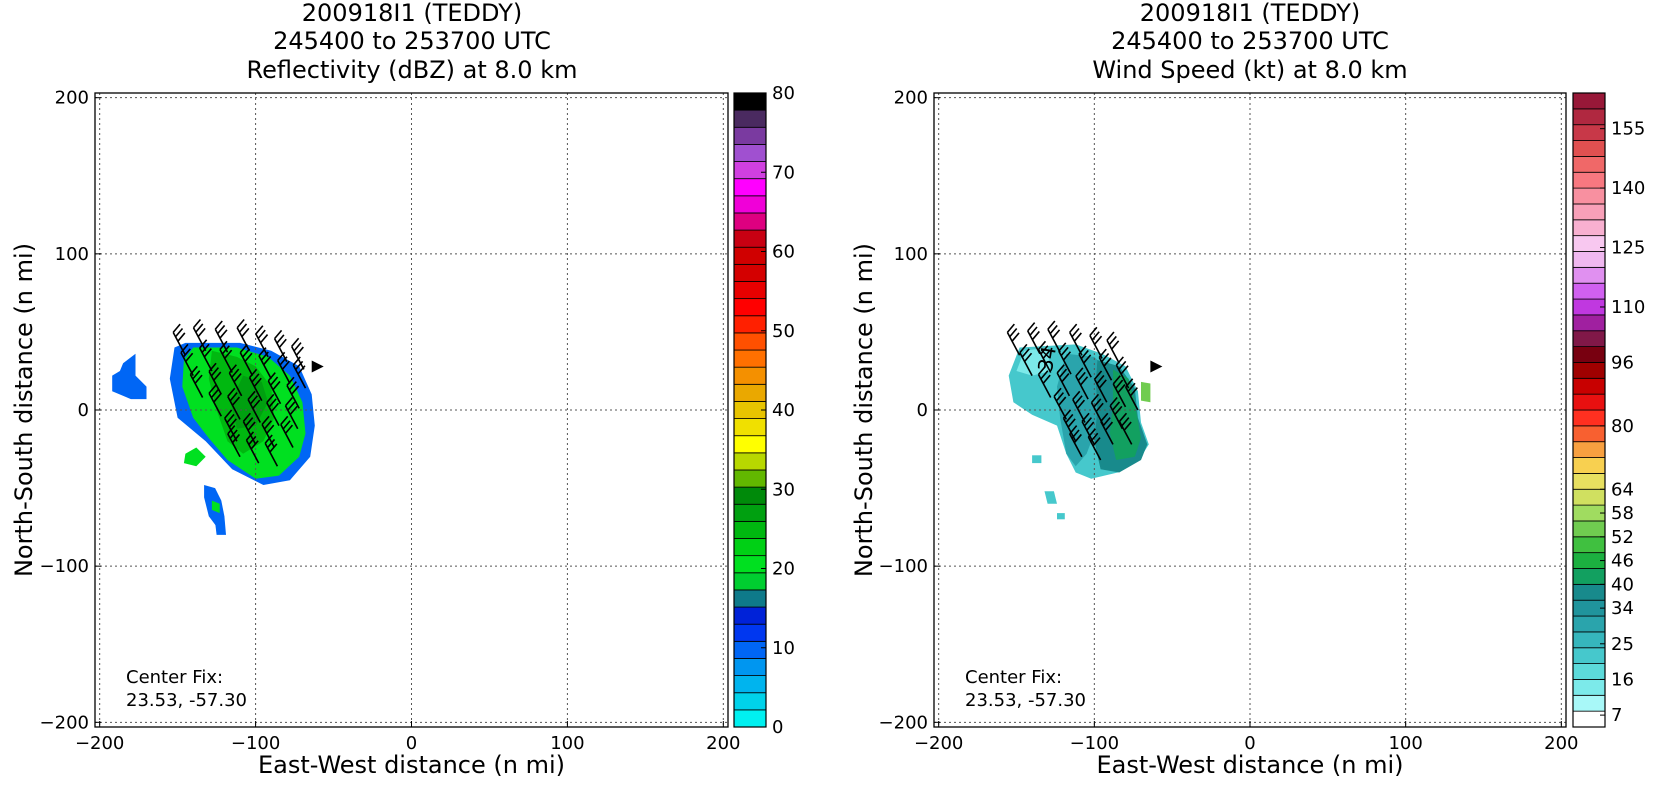 The width and height of the screenshot is (1655, 787). Describe the element at coordinates (783, 648) in the screenshot. I see `colorbar-tick-label: 10` at that location.